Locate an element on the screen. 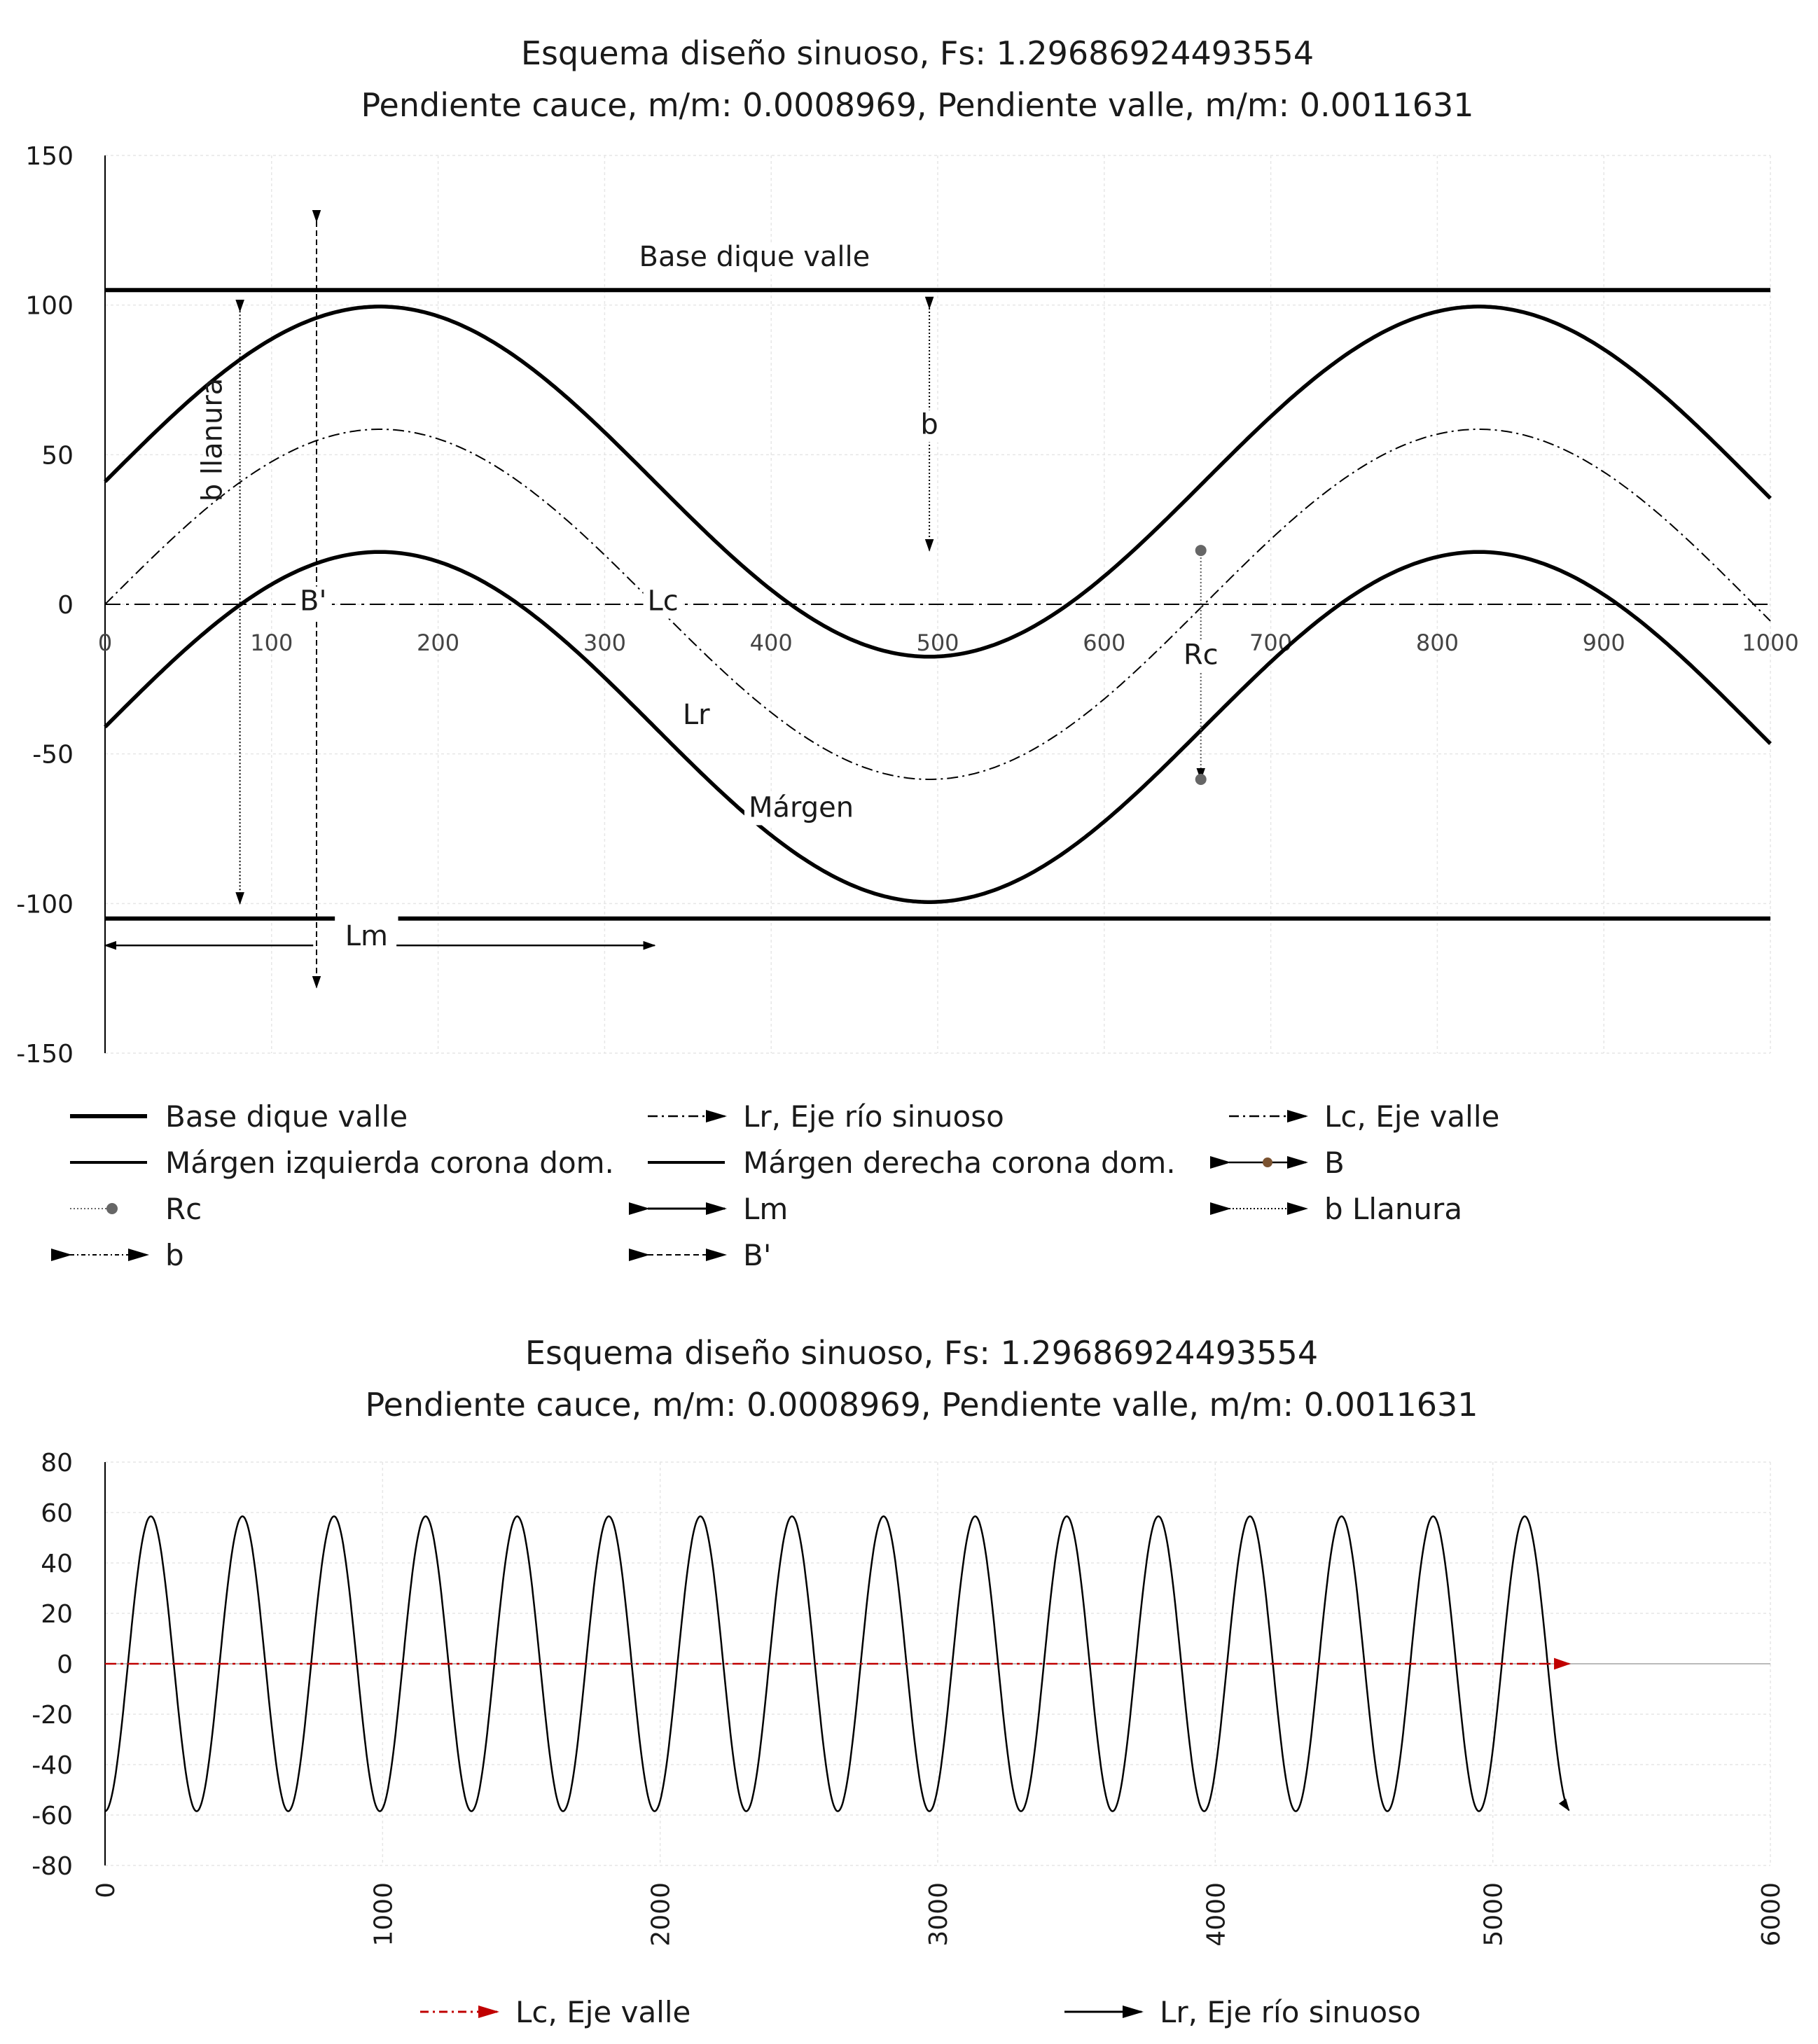 This screenshot has height=2044, width=1818. chart2-series is located at coordinates (838, 1663).